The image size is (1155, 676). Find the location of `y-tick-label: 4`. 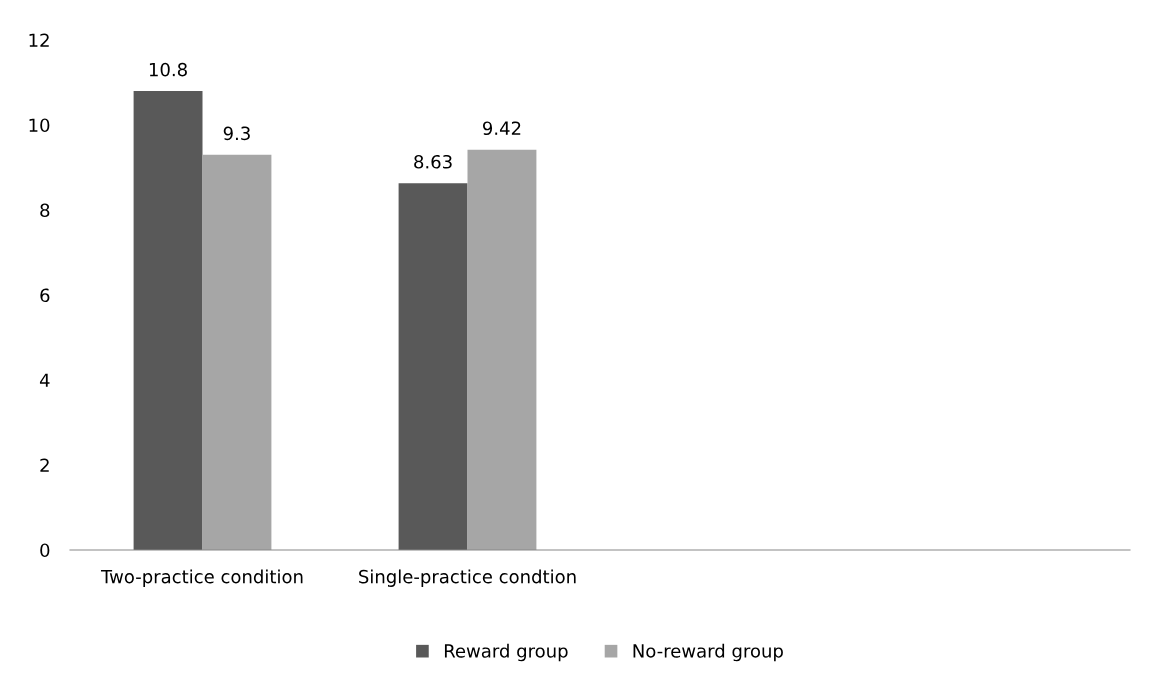

y-tick-label: 4 is located at coordinates (44, 380).